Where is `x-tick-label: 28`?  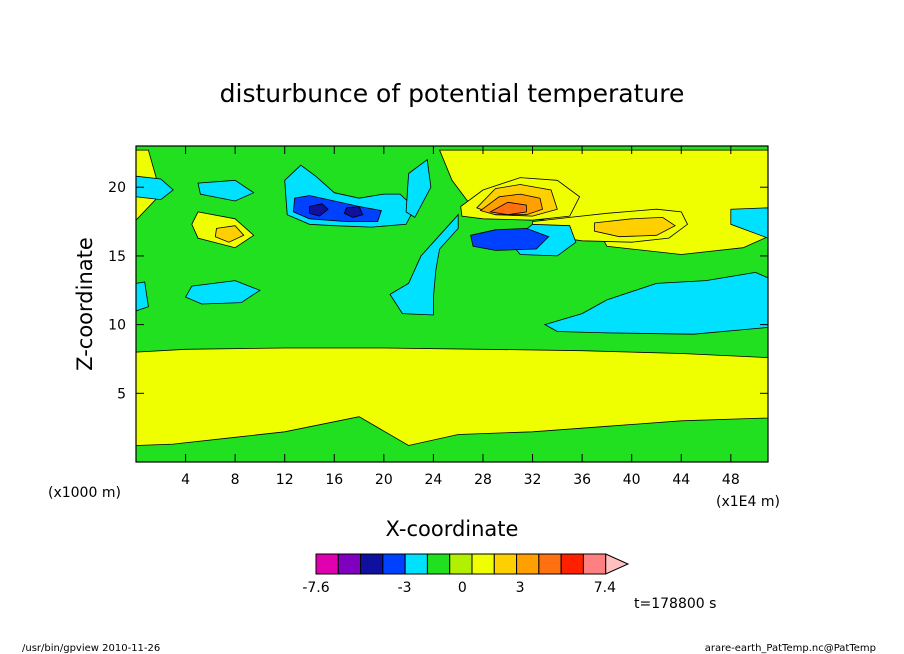
x-tick-label: 28 is located at coordinates (483, 480).